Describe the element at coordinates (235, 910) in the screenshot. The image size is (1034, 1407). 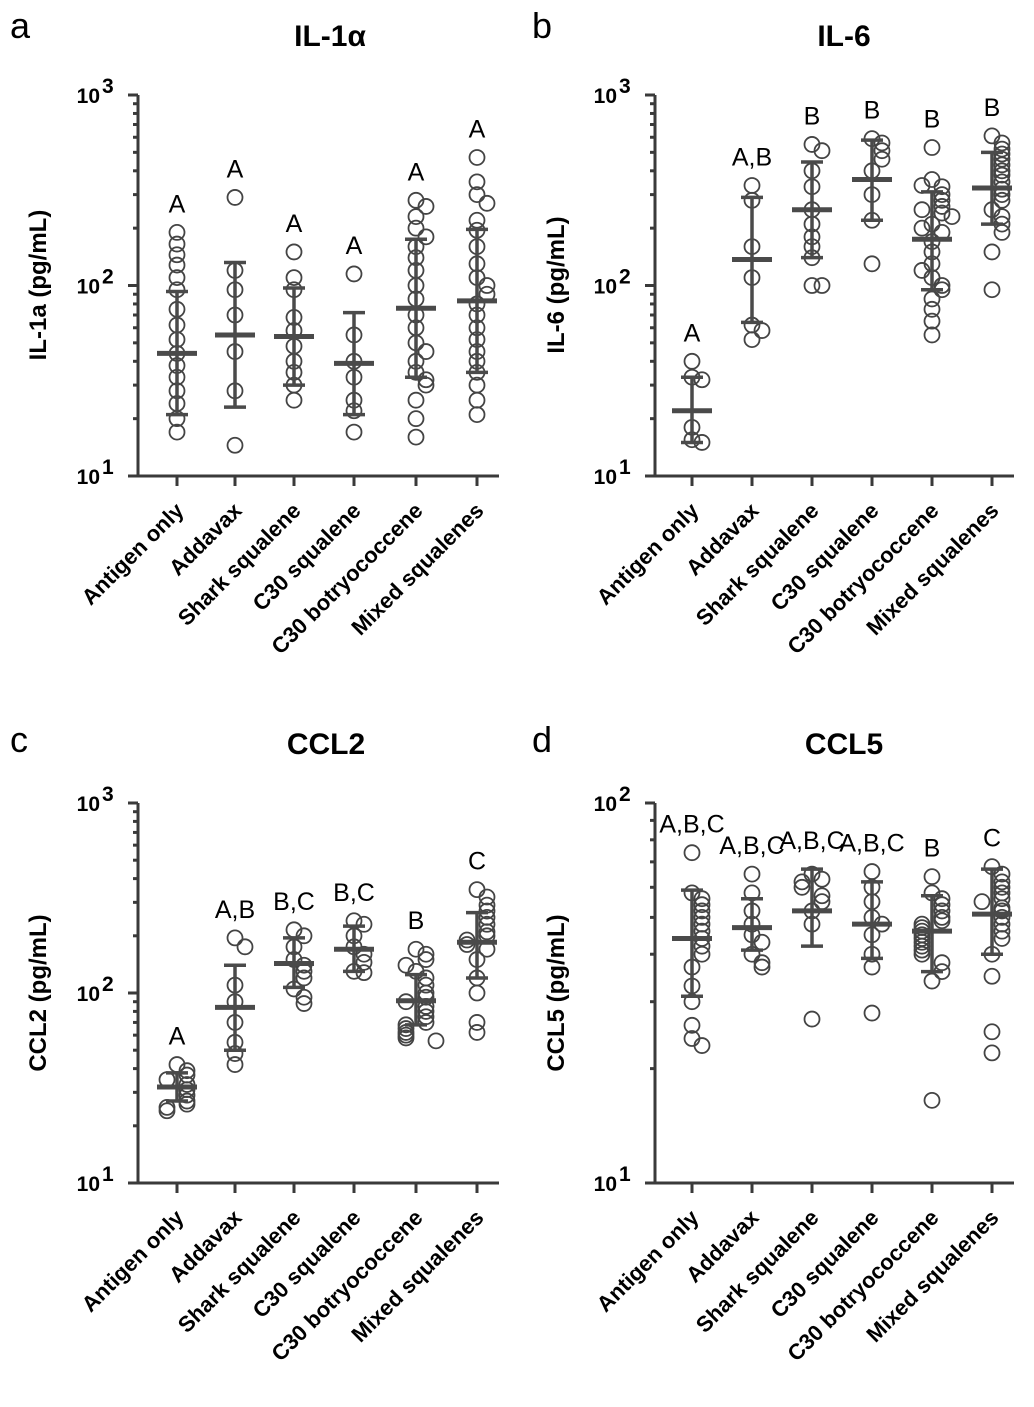
I see `significance-label: A,B` at that location.